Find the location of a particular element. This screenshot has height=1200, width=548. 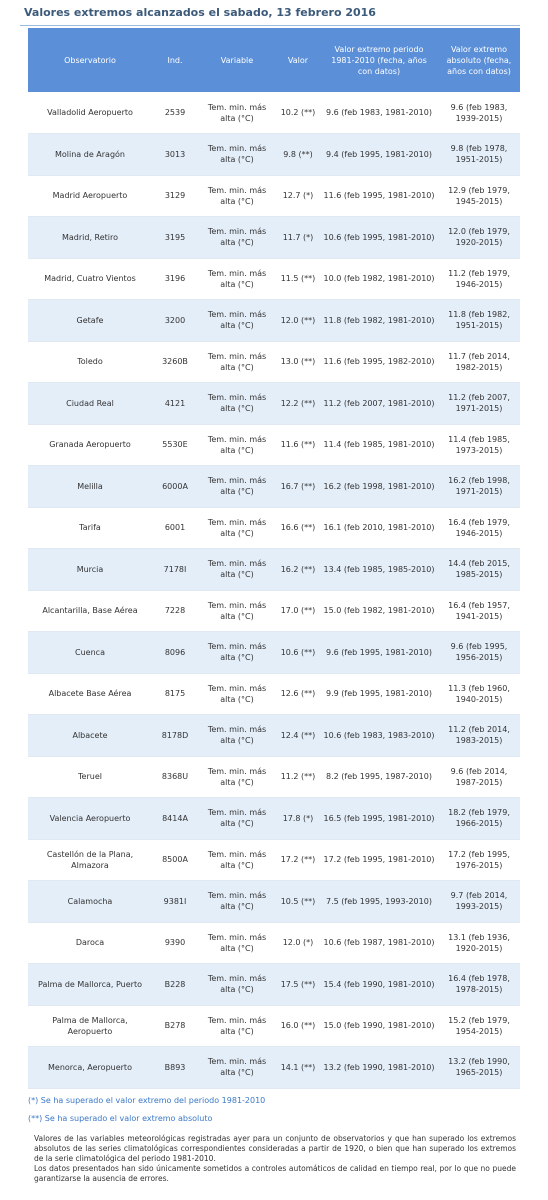

table-cell: 7228 is located at coordinates (175, 611).